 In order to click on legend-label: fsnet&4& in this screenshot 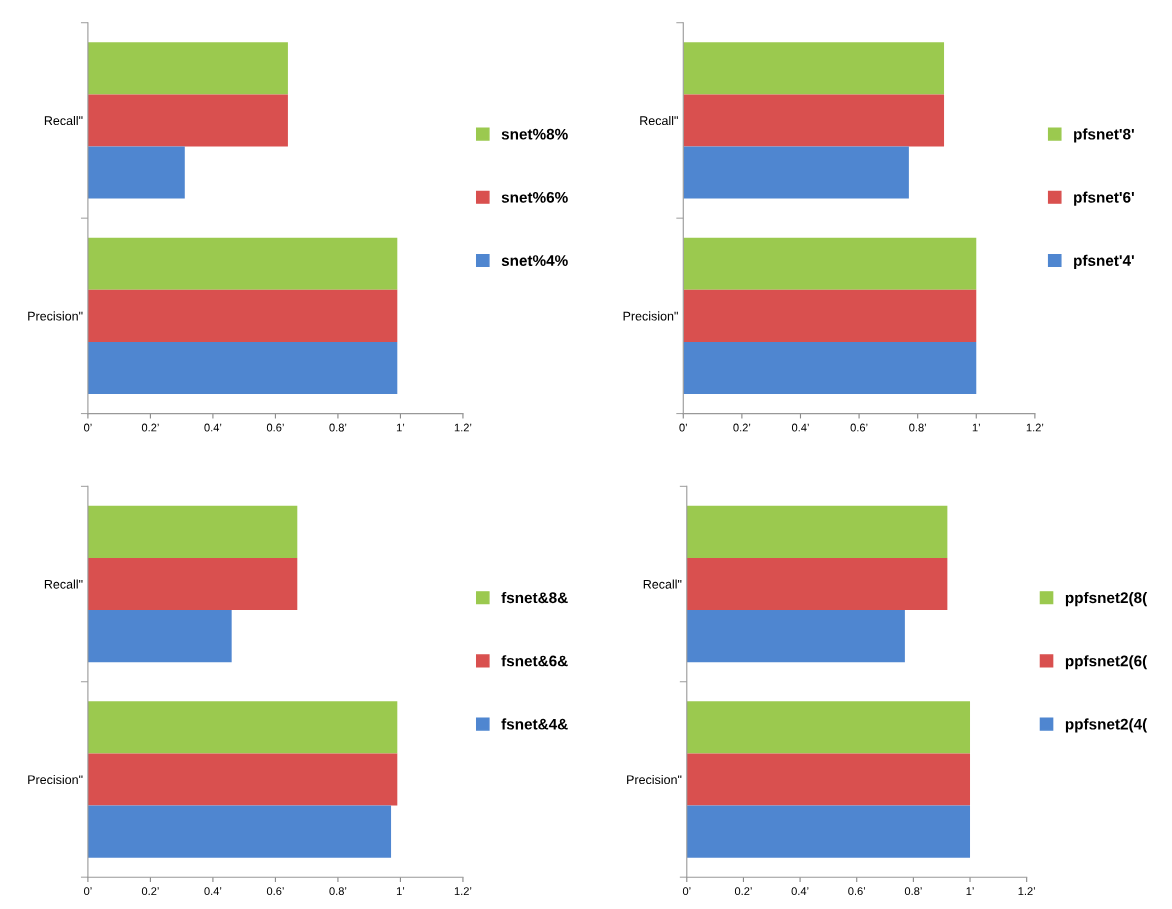, I will do `click(534, 724)`.